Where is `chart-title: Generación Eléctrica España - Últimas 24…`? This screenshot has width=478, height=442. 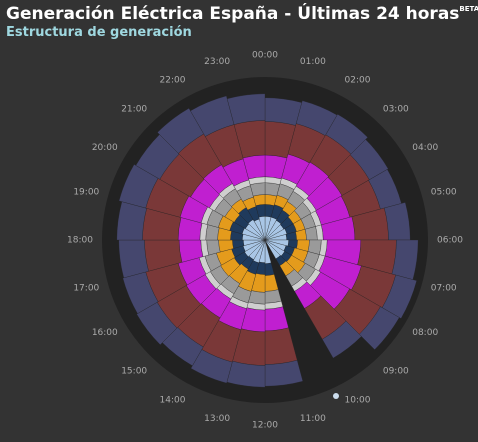 chart-title: Generación Eléctrica España - Últimas 24… is located at coordinates (242, 13).